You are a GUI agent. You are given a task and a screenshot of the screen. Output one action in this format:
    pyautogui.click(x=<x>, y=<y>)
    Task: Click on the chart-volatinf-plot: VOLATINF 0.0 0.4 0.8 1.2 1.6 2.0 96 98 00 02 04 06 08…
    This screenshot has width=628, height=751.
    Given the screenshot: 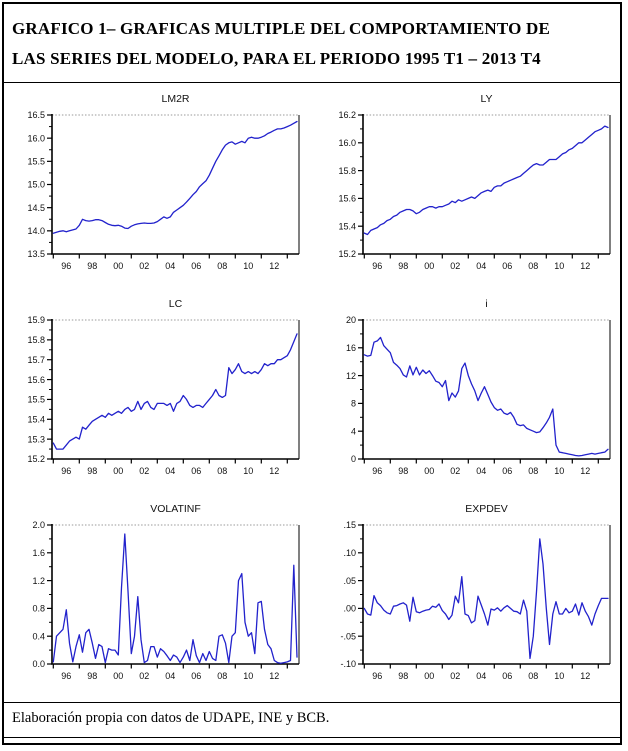 What is the action you would take?
    pyautogui.click(x=166, y=592)
    